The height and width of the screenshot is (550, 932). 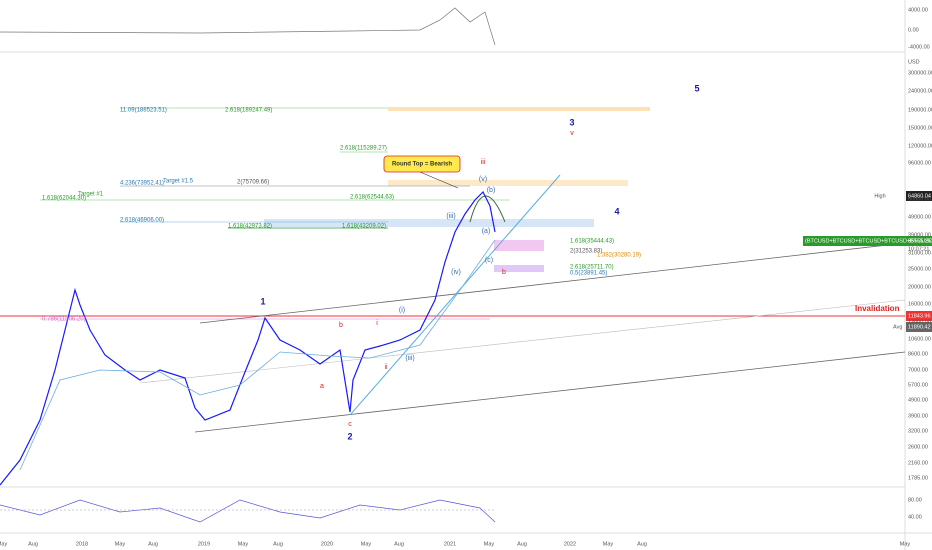 I want to click on wave-label: iii, so click(x=483, y=162).